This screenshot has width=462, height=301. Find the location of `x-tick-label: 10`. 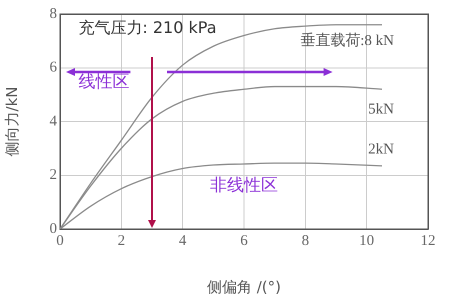

x-tick-label: 10 is located at coordinates (366, 240).